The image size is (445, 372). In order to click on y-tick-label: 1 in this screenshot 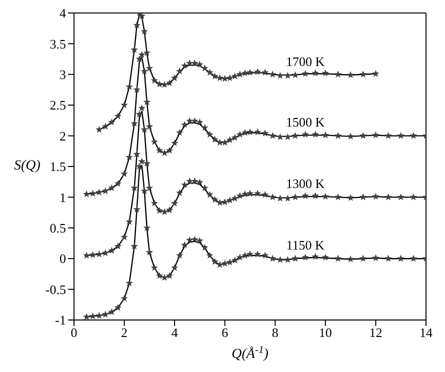, I will do `click(63, 197)`.